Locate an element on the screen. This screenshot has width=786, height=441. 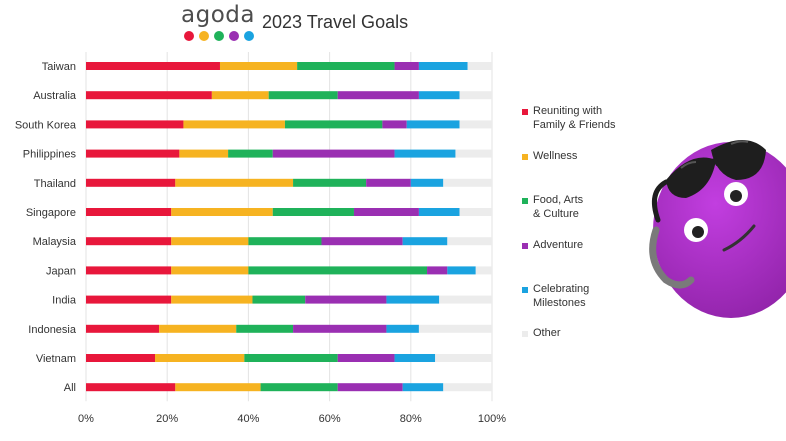
legend-label: Reuniting with Family & Friends is located at coordinates (574, 118).